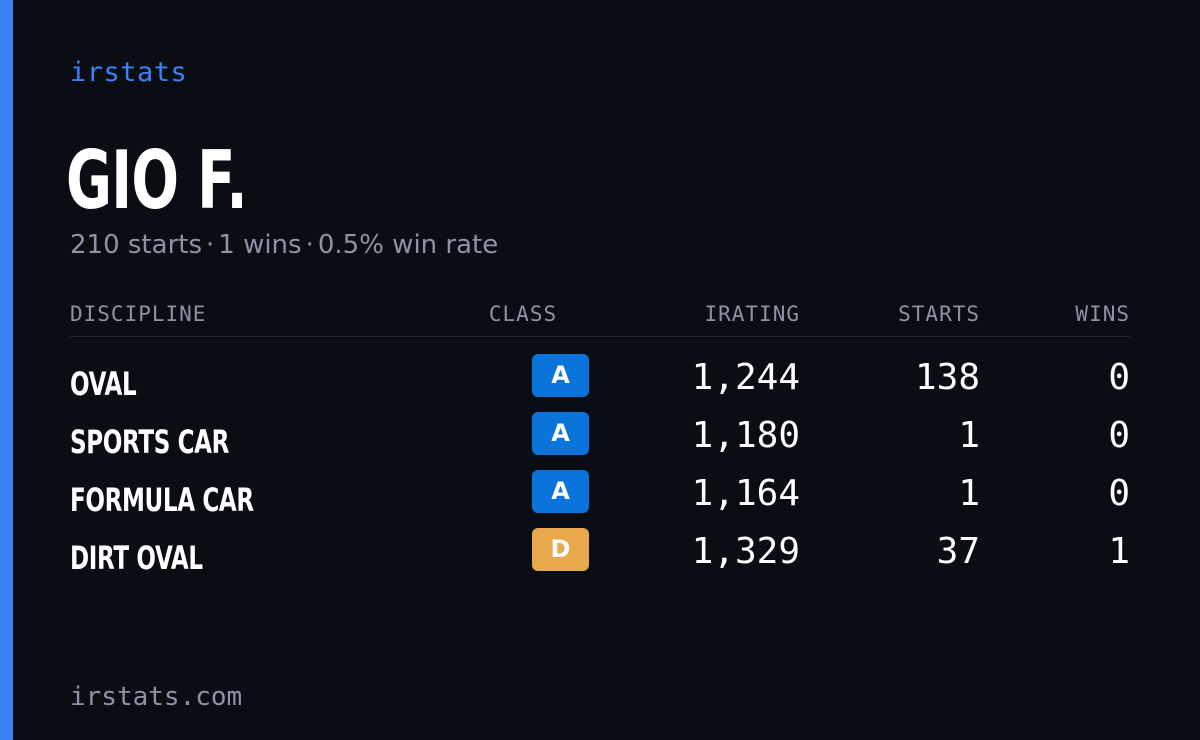 This screenshot has height=740, width=1200. I want to click on column-header-discipline: DISCIPLINE, so click(138, 314).